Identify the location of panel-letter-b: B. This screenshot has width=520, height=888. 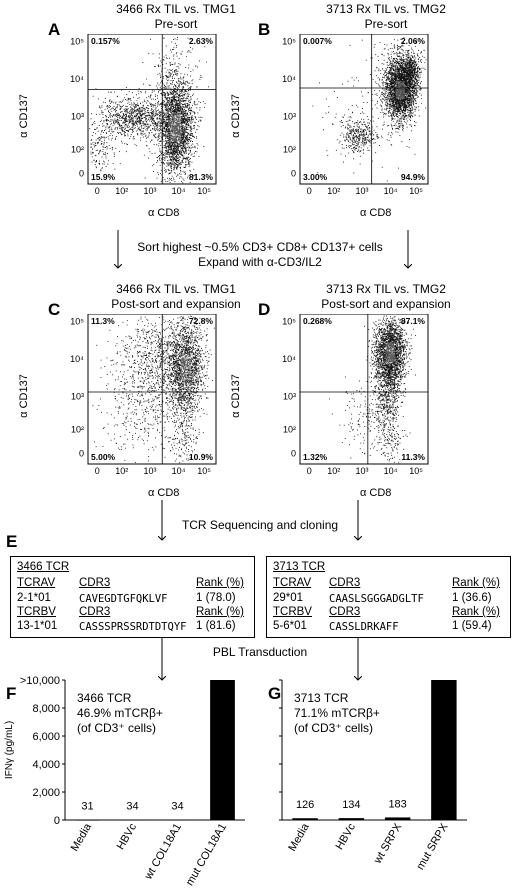
(264, 29).